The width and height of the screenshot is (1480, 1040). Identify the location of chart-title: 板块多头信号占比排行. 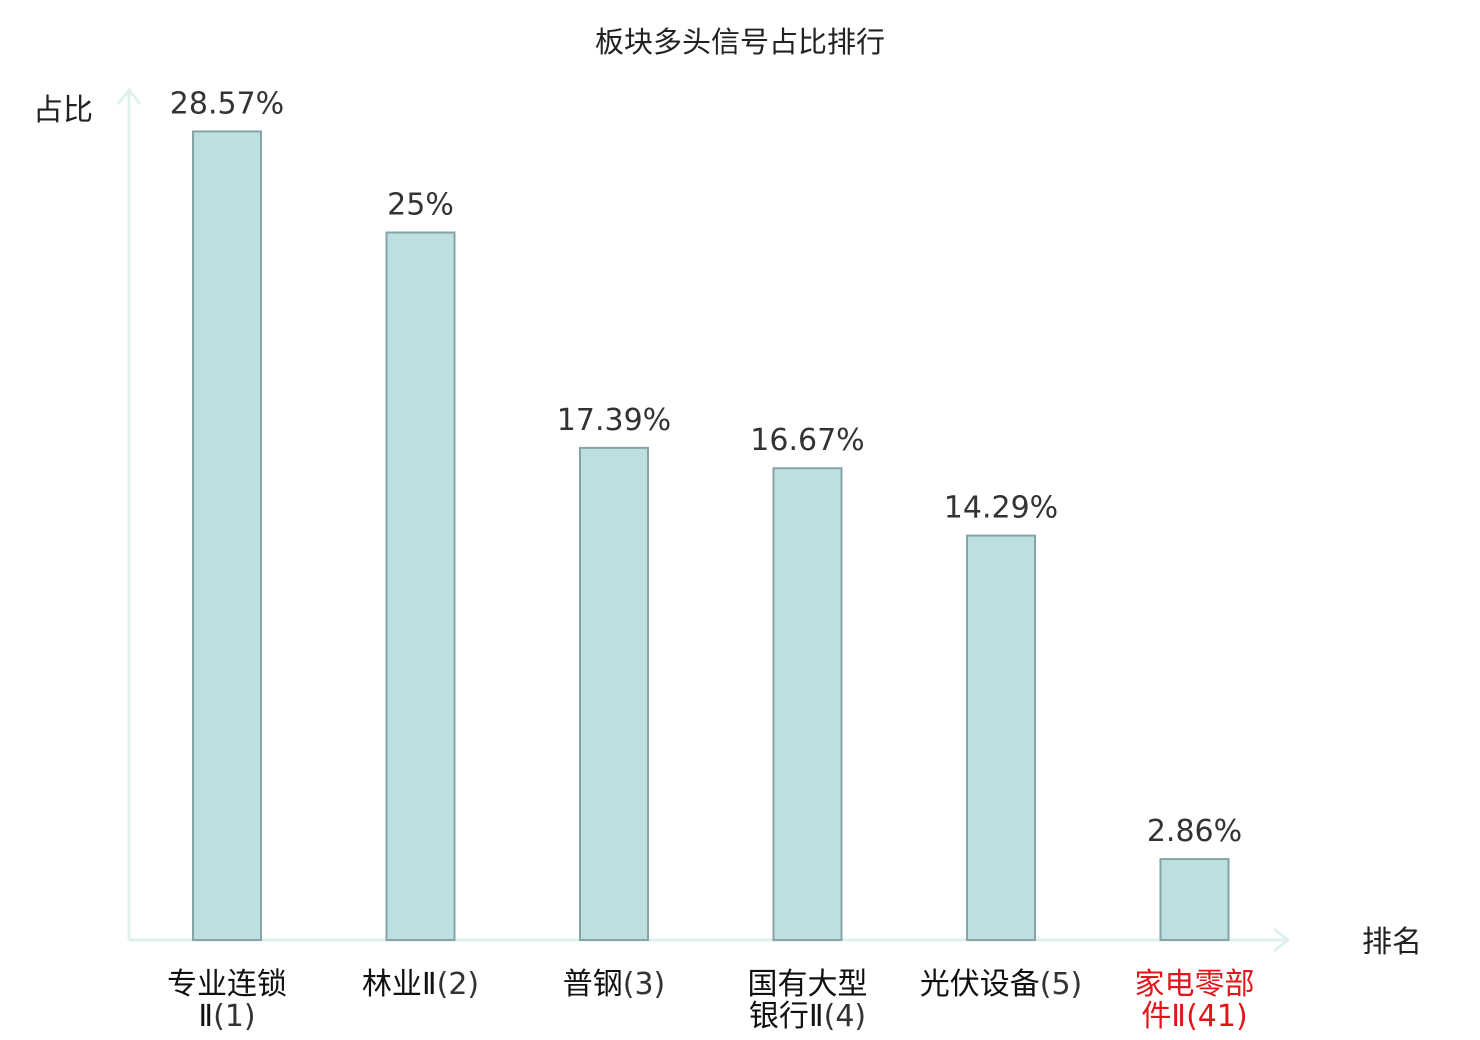
(740, 42).